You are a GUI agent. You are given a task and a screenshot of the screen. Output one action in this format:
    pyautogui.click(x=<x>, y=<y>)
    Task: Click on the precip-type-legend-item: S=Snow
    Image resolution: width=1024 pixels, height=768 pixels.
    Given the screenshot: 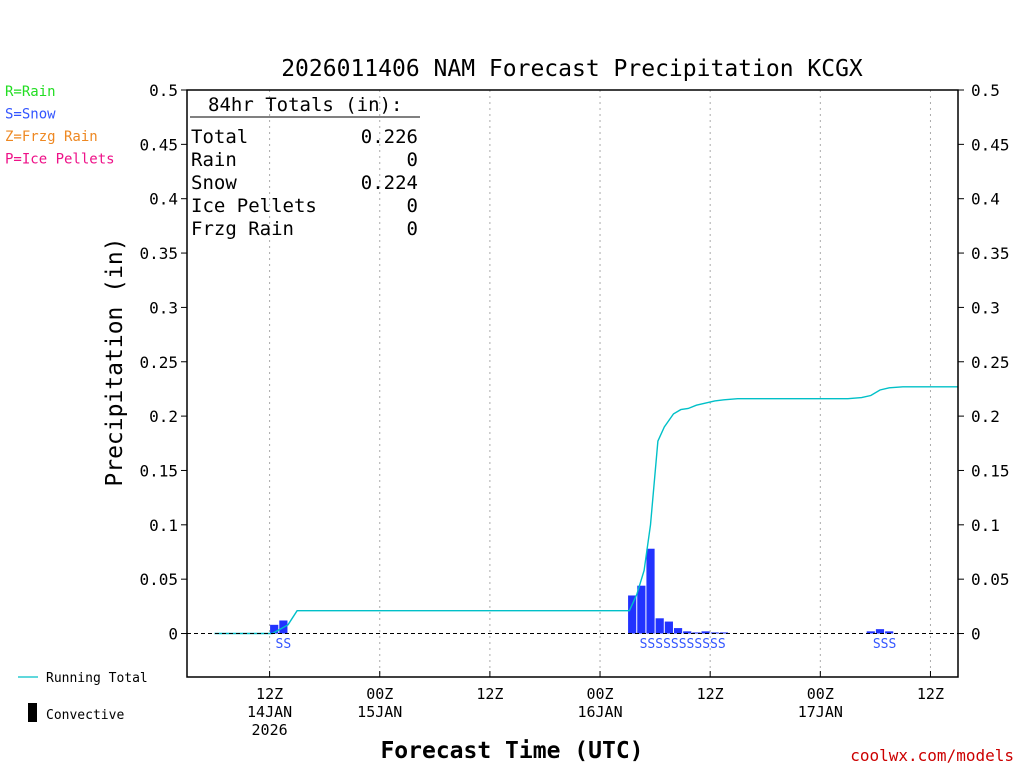 What is the action you would take?
    pyautogui.click(x=30, y=115)
    